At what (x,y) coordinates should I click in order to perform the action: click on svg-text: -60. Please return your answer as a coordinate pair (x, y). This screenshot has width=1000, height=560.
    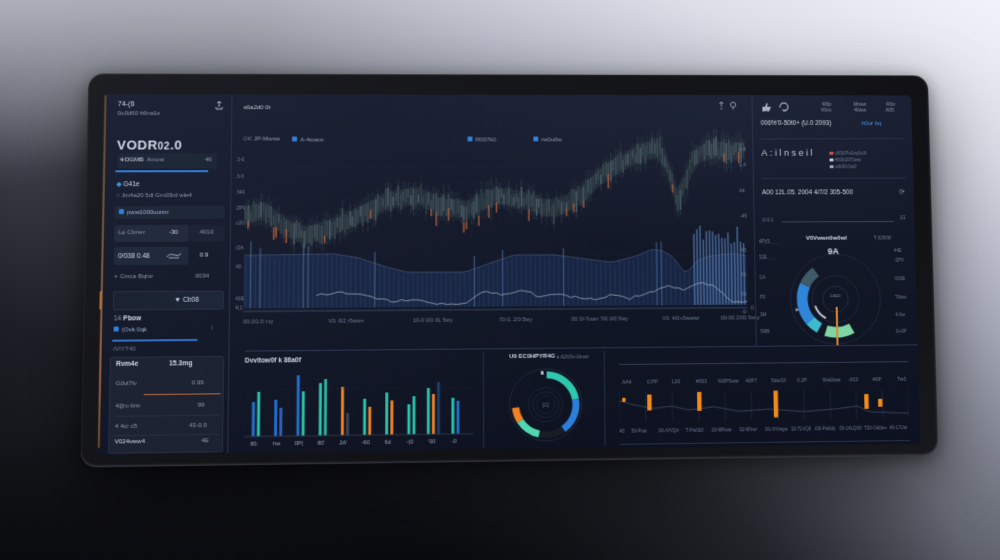
    Looking at the image, I should click on (366, 443).